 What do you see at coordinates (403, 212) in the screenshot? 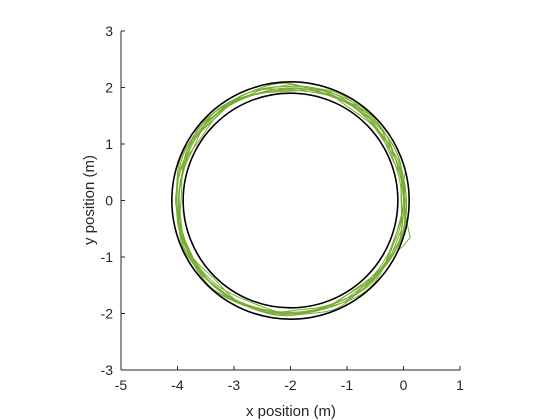
I see `trajectory-excursion` at bounding box center [403, 212].